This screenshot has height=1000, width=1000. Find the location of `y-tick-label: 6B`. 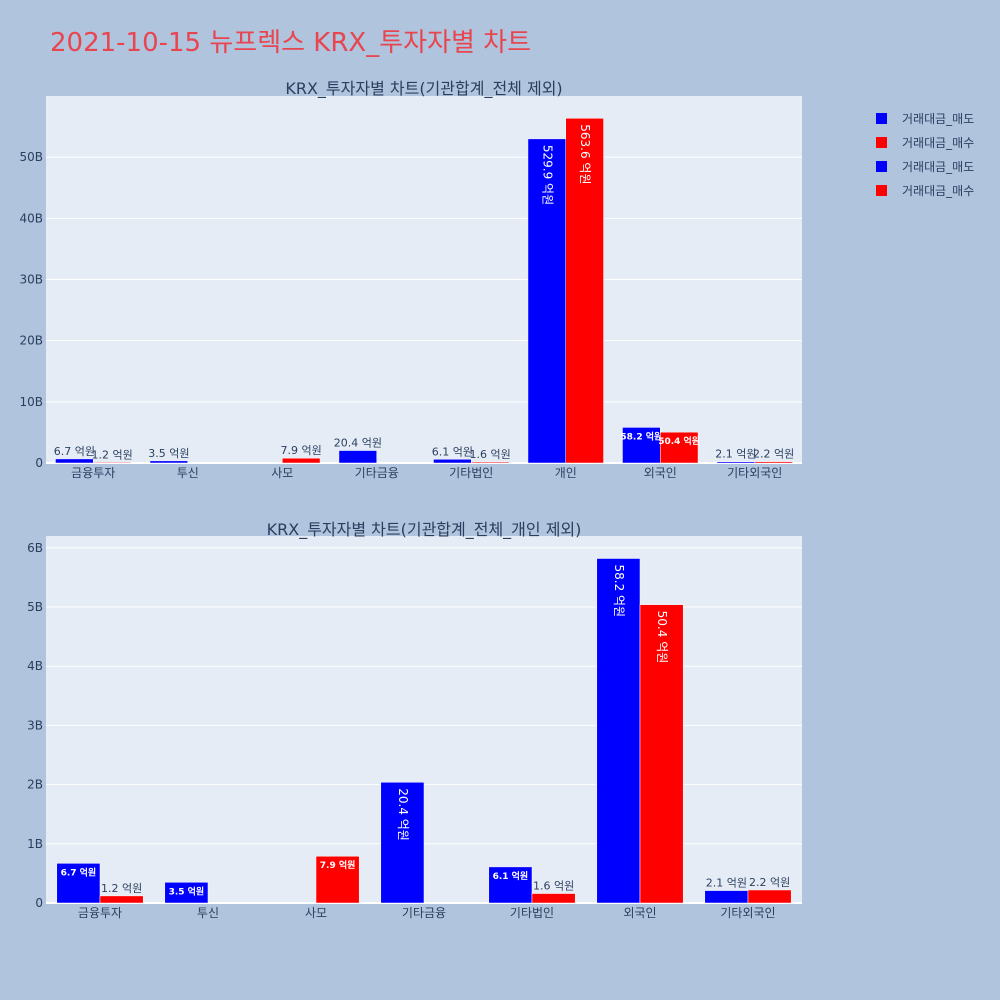

y-tick-label: 6B is located at coordinates (35, 548).